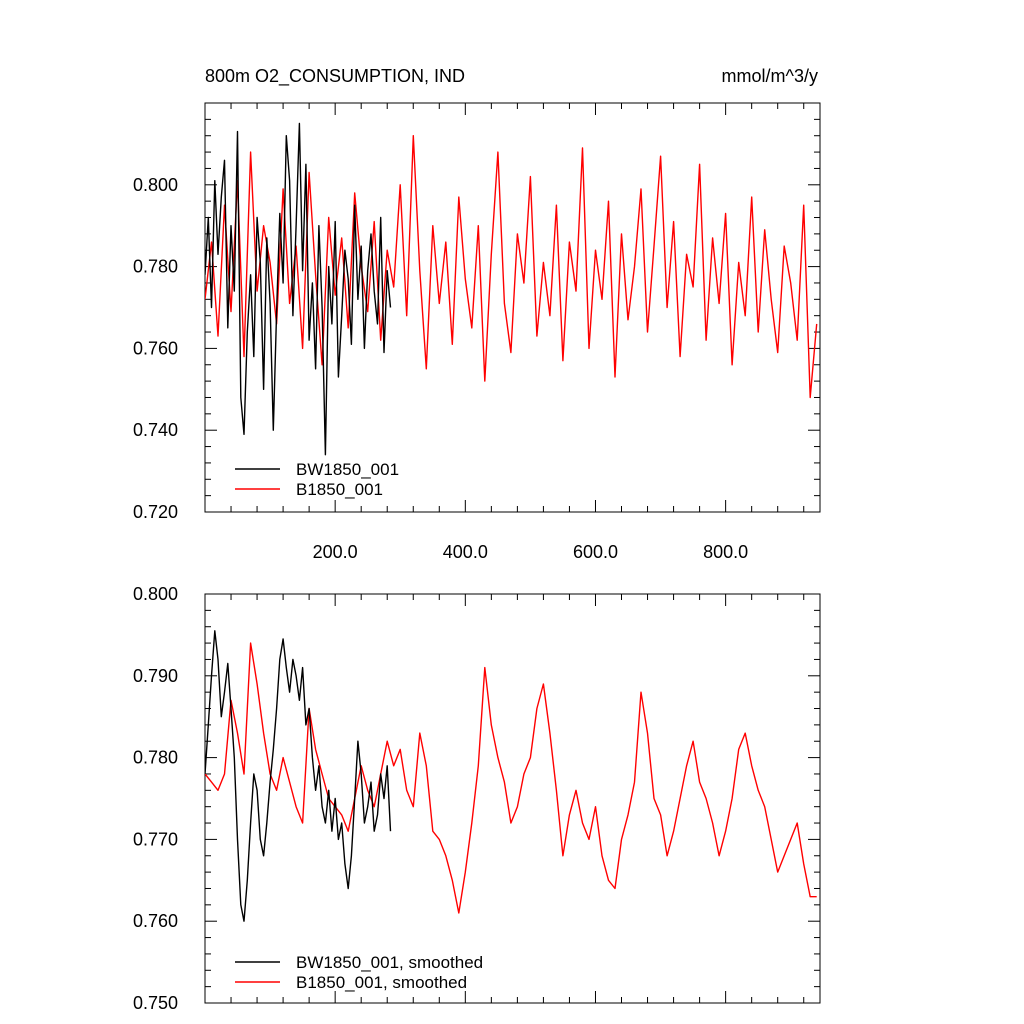 The height and width of the screenshot is (1024, 1024). Describe the element at coordinates (389, 962) in the screenshot. I see `legend-label: BW1850_001, smoothed` at that location.